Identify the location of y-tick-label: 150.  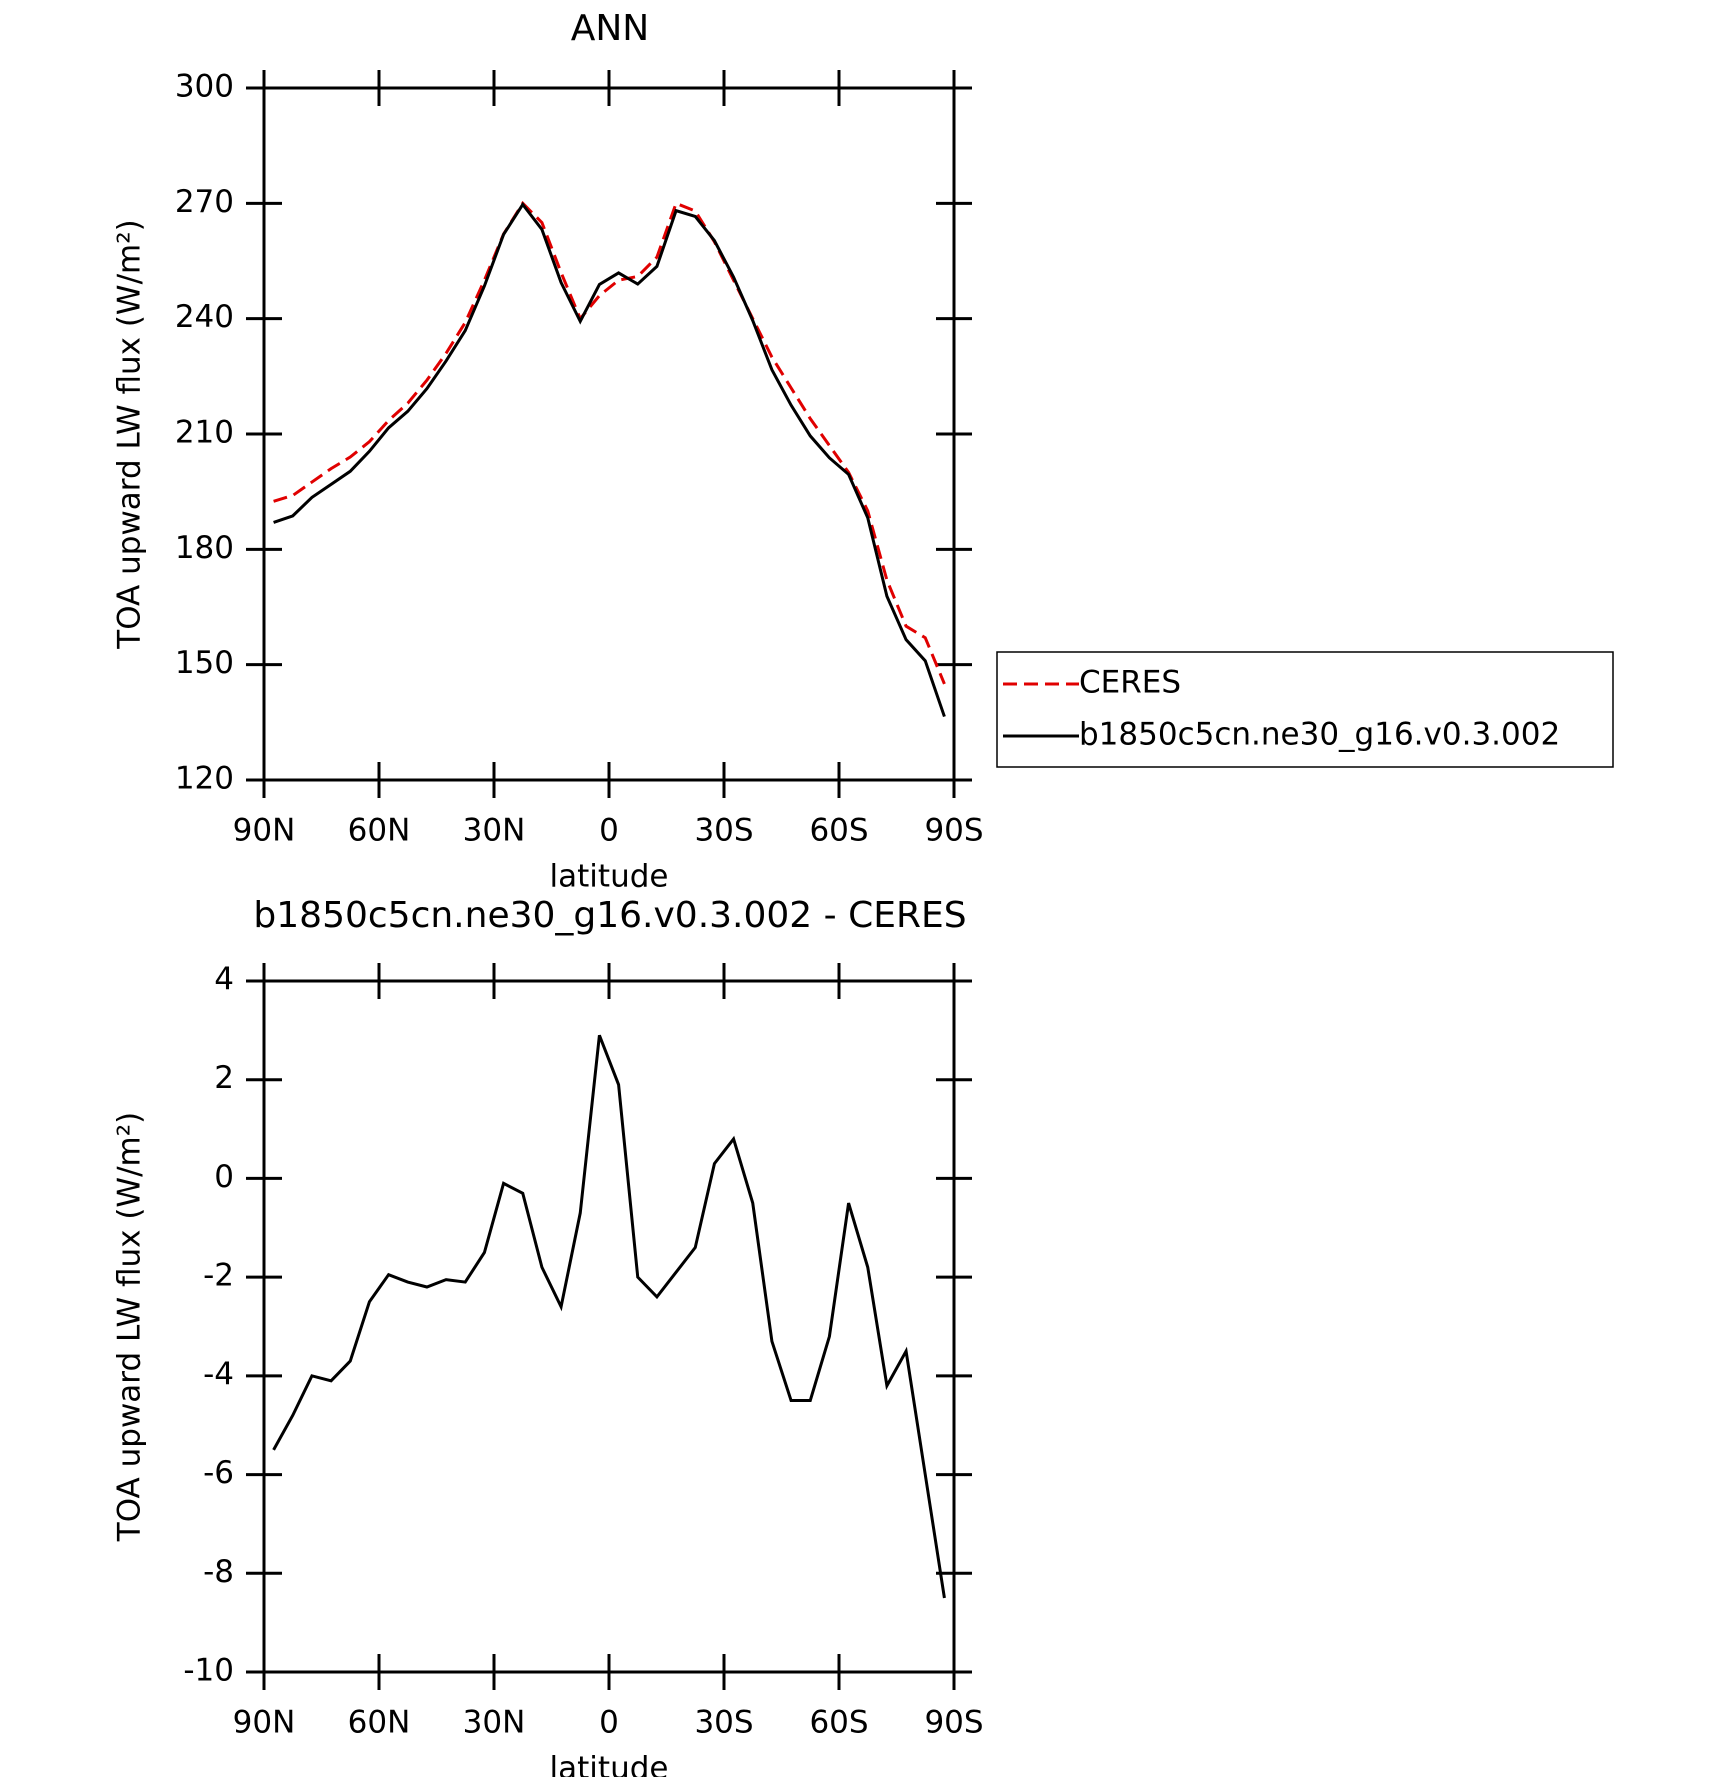
(204, 663).